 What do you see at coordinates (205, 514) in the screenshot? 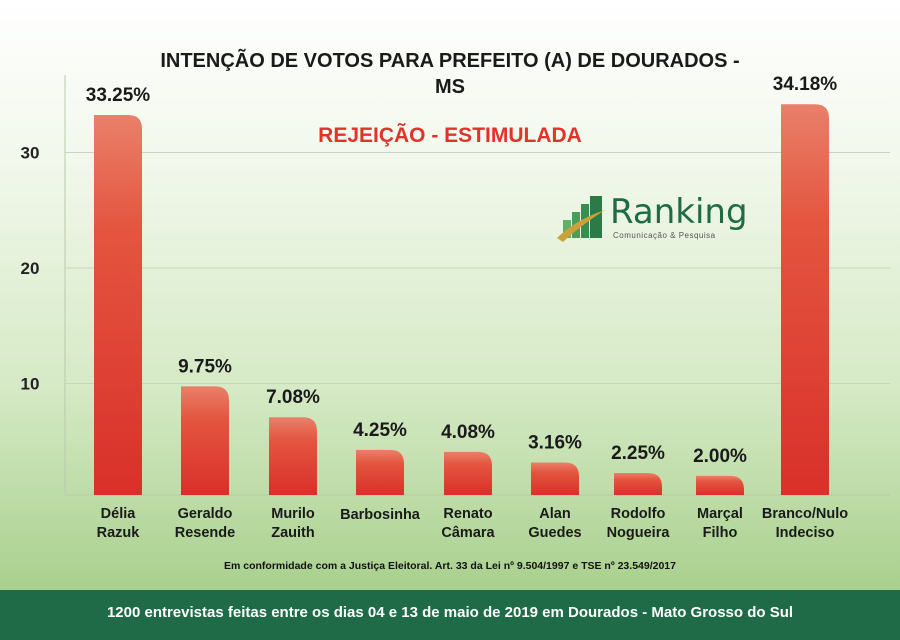
I see `x-tick-line: Geraldo` at bounding box center [205, 514].